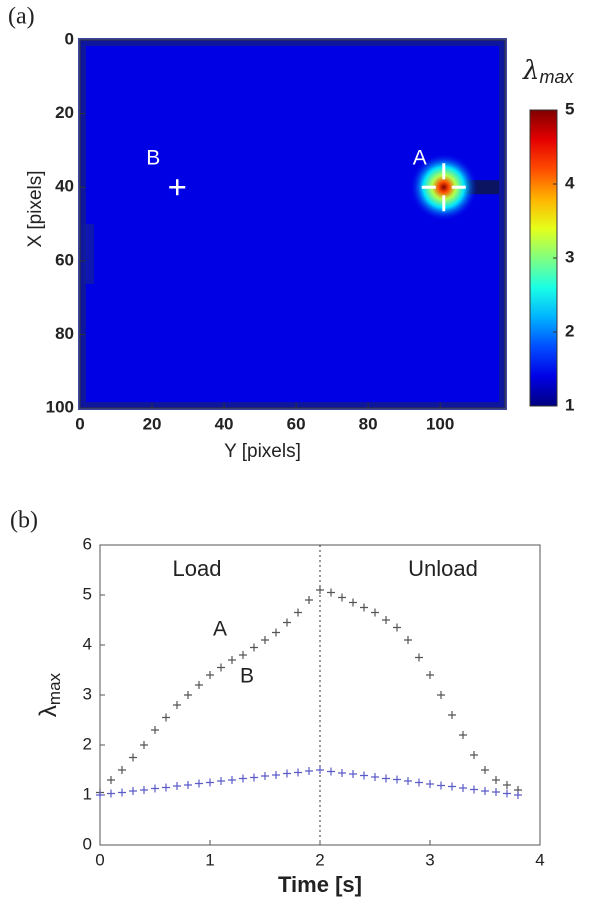 This screenshot has height=912, width=598. Describe the element at coordinates (539, 859) in the screenshot. I see `x-tick-label: 4` at that location.